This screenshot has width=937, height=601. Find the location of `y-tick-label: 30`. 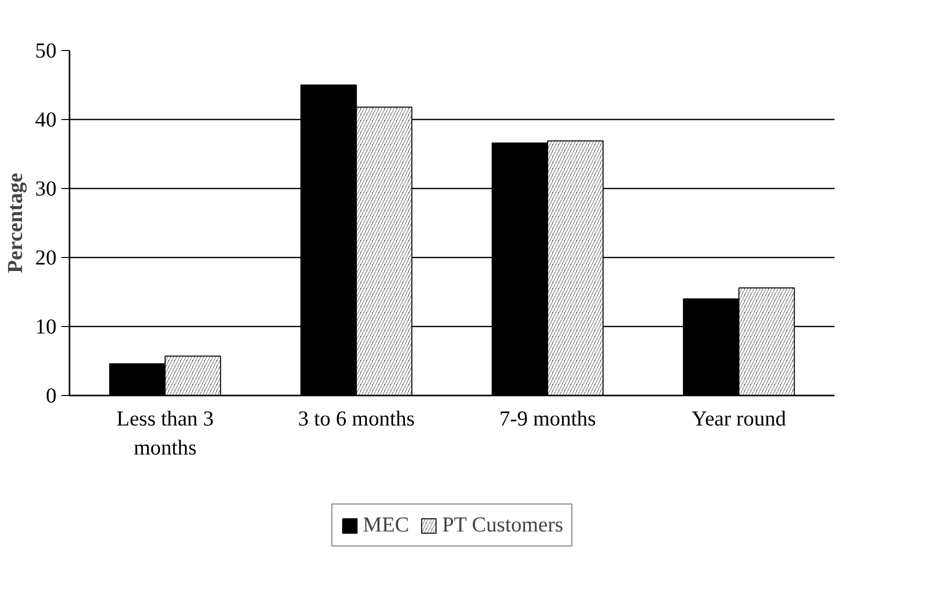

y-tick-label: 30 is located at coordinates (45, 188).